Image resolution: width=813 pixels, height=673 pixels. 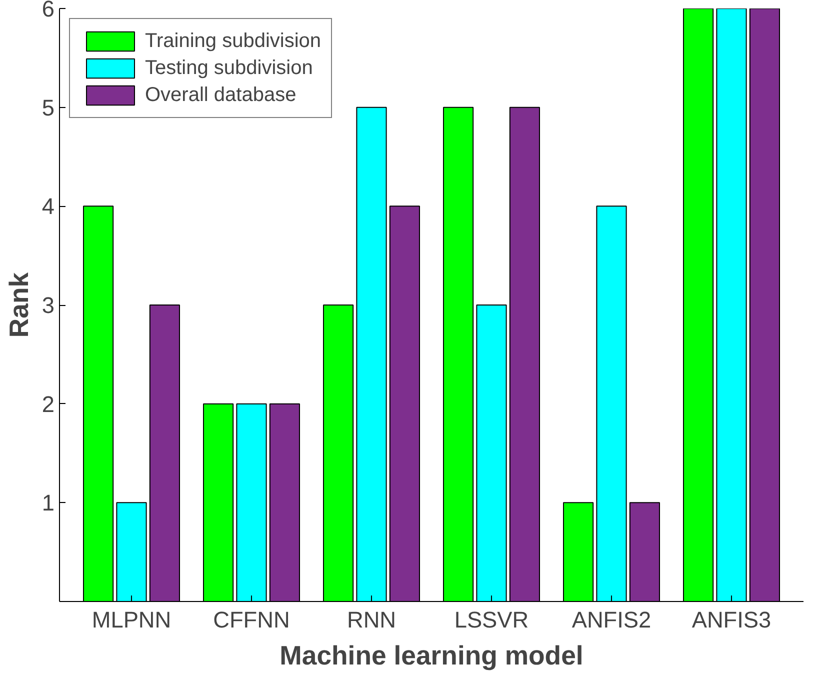 I want to click on legend-label: Testing subdivision, so click(x=229, y=68).